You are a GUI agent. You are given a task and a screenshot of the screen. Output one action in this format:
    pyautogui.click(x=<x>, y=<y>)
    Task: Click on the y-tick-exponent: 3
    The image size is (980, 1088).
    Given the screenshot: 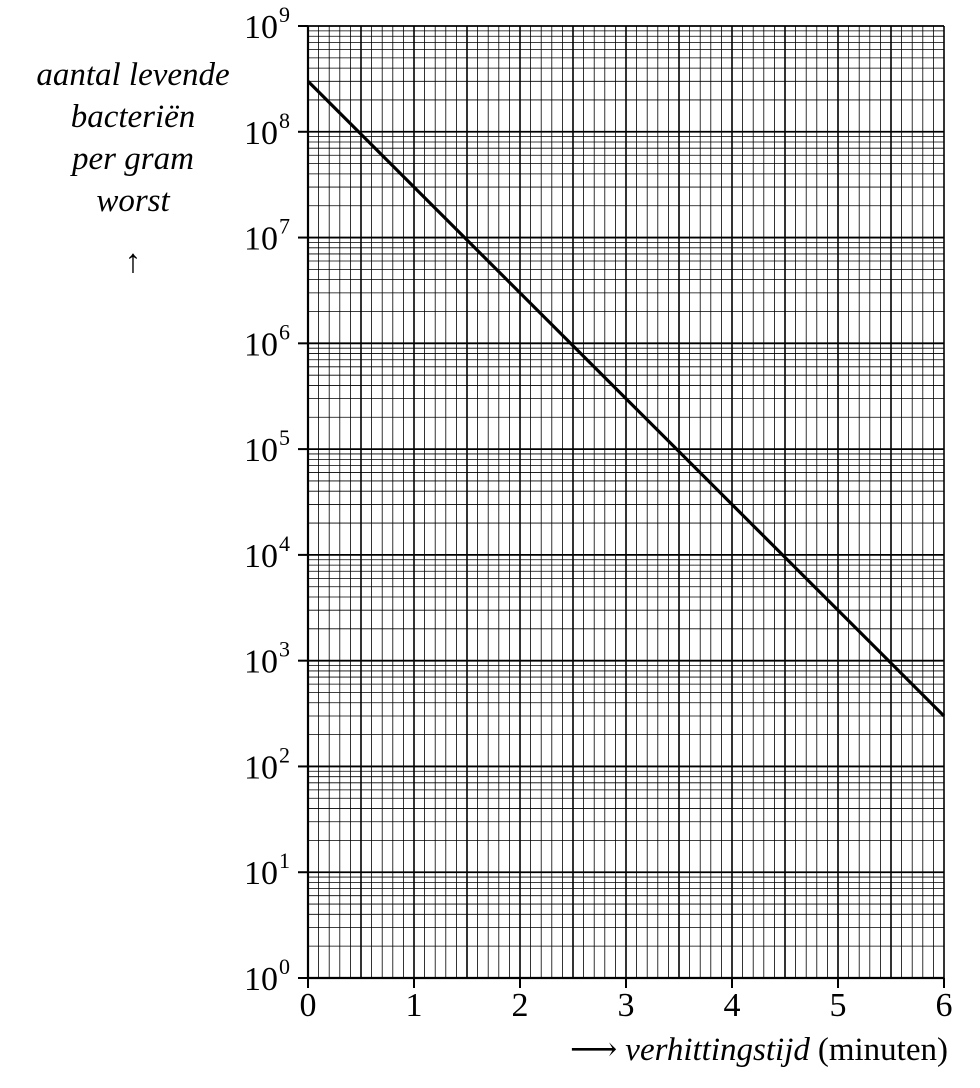 What is the action you would take?
    pyautogui.click(x=284, y=649)
    